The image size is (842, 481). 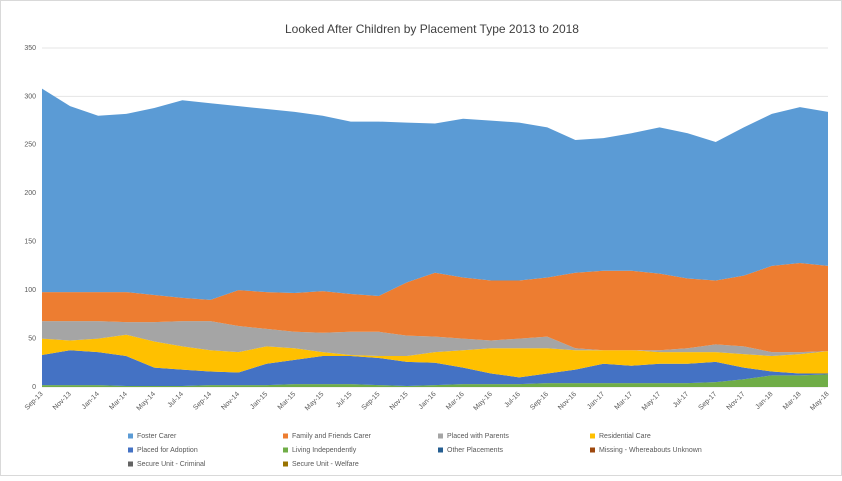 What do you see at coordinates (475, 450) in the screenshot?
I see `legend-label: Other Placements` at bounding box center [475, 450].